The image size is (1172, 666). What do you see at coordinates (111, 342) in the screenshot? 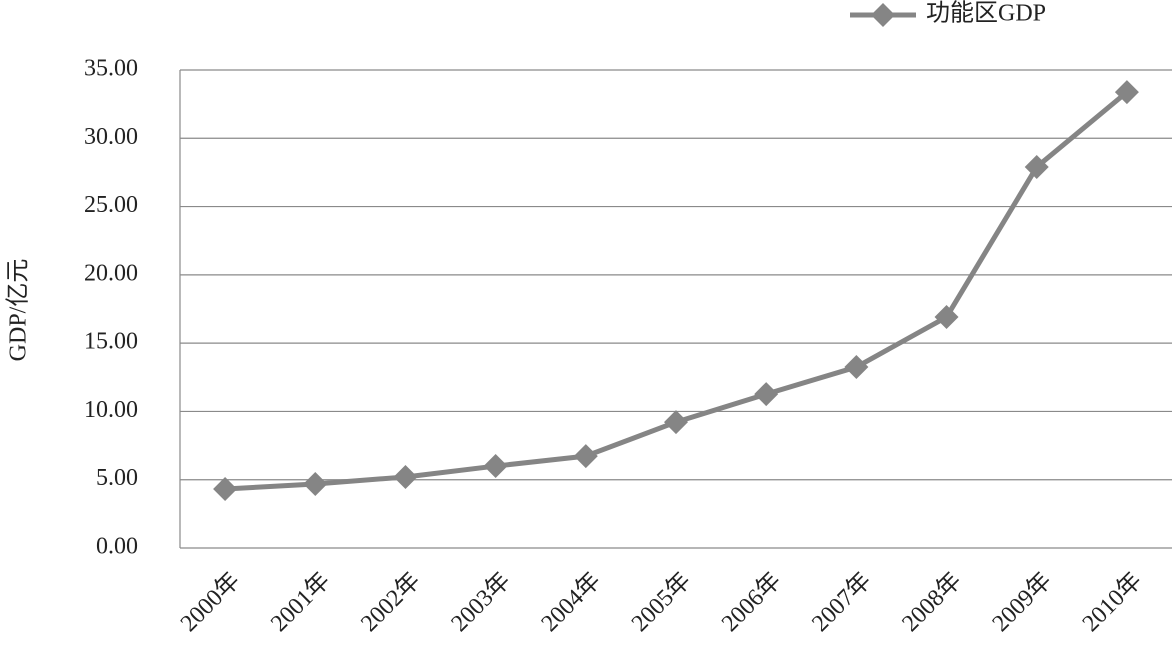
I see `y-tick-label: 15.00` at bounding box center [111, 342].